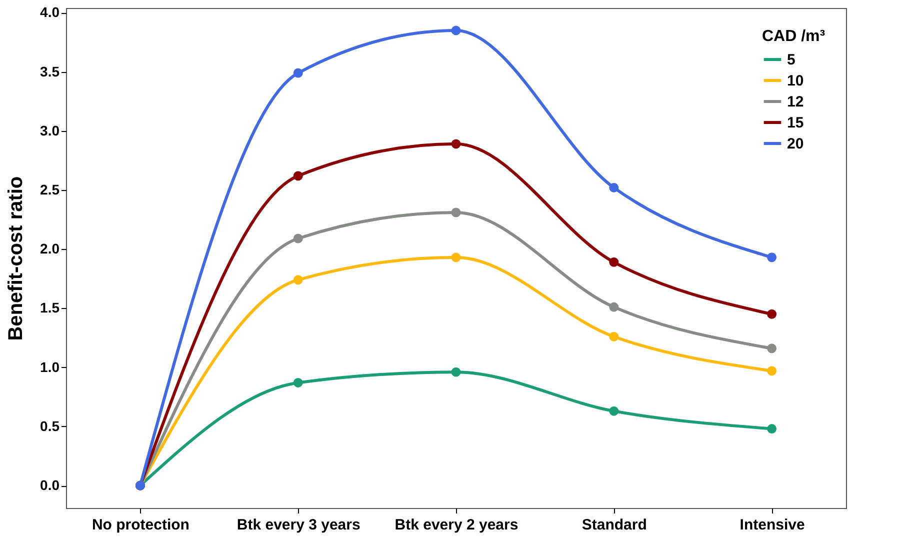  What do you see at coordinates (772, 525) in the screenshot?
I see `x-tick-label: Intensive` at bounding box center [772, 525].